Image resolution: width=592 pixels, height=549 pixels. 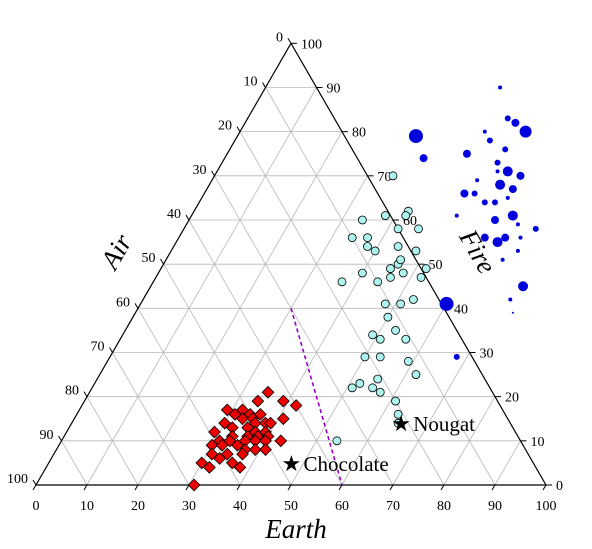 What do you see at coordinates (189, 506) in the screenshot?
I see `earth-tick-label: 30` at bounding box center [189, 506].